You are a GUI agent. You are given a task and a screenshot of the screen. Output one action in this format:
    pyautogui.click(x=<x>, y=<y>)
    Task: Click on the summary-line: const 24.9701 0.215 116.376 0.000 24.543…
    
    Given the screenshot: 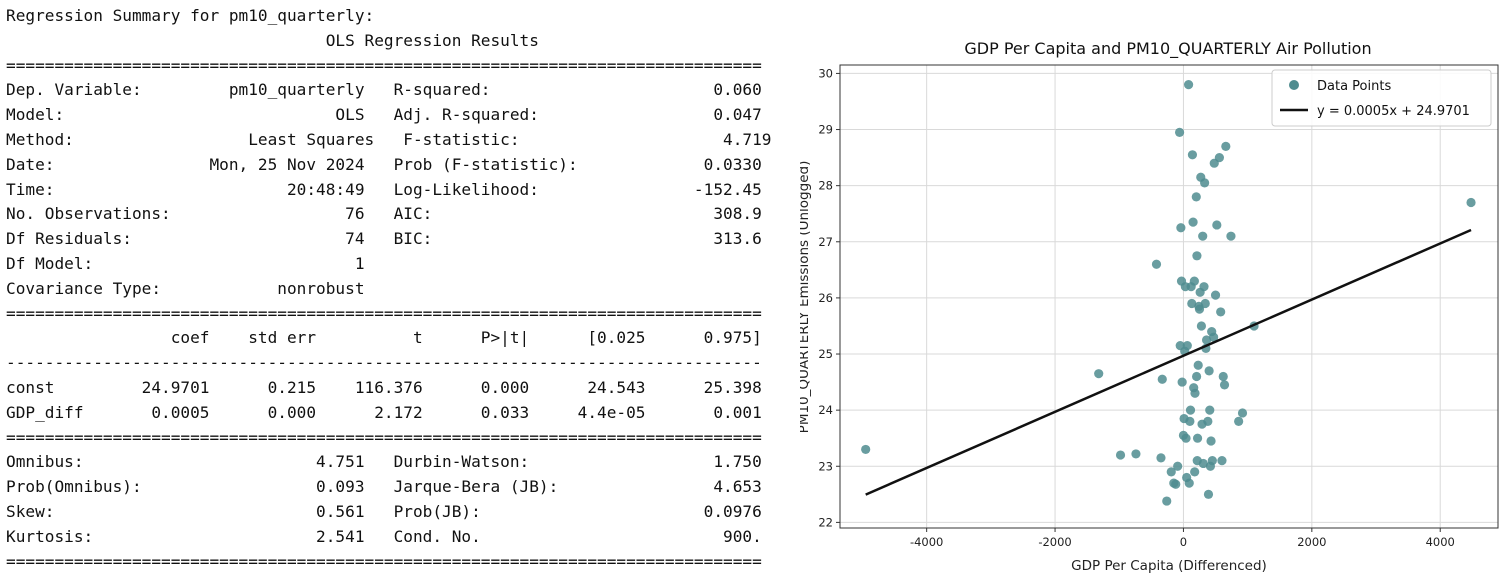 What is the action you would take?
    pyautogui.click(x=384, y=387)
    